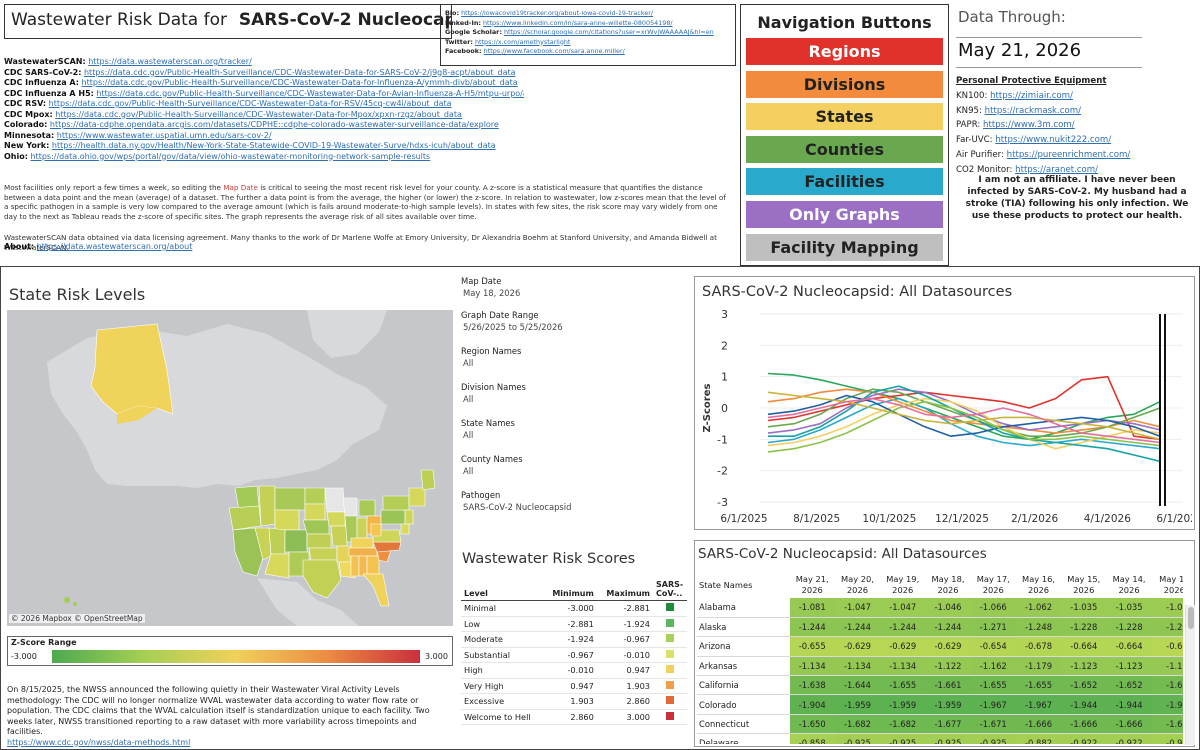  What do you see at coordinates (1053, 140) in the screenshot?
I see `ppe-link: https://www.nukit222.com/` at bounding box center [1053, 140].